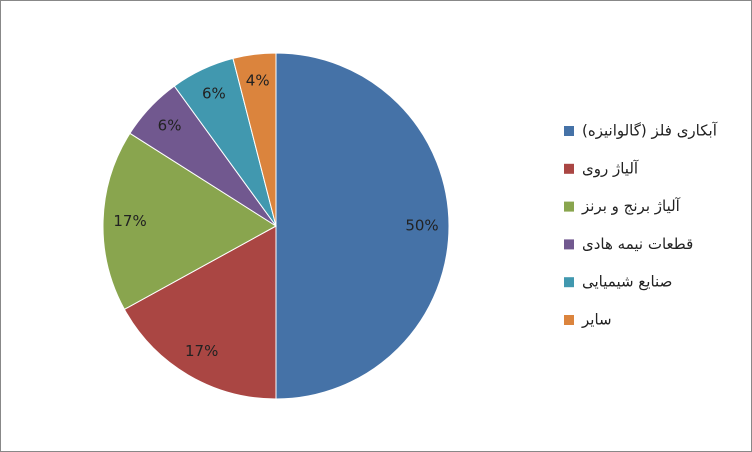  Describe the element at coordinates (258, 81) in the screenshot. I see `data-label: 4%` at that location.